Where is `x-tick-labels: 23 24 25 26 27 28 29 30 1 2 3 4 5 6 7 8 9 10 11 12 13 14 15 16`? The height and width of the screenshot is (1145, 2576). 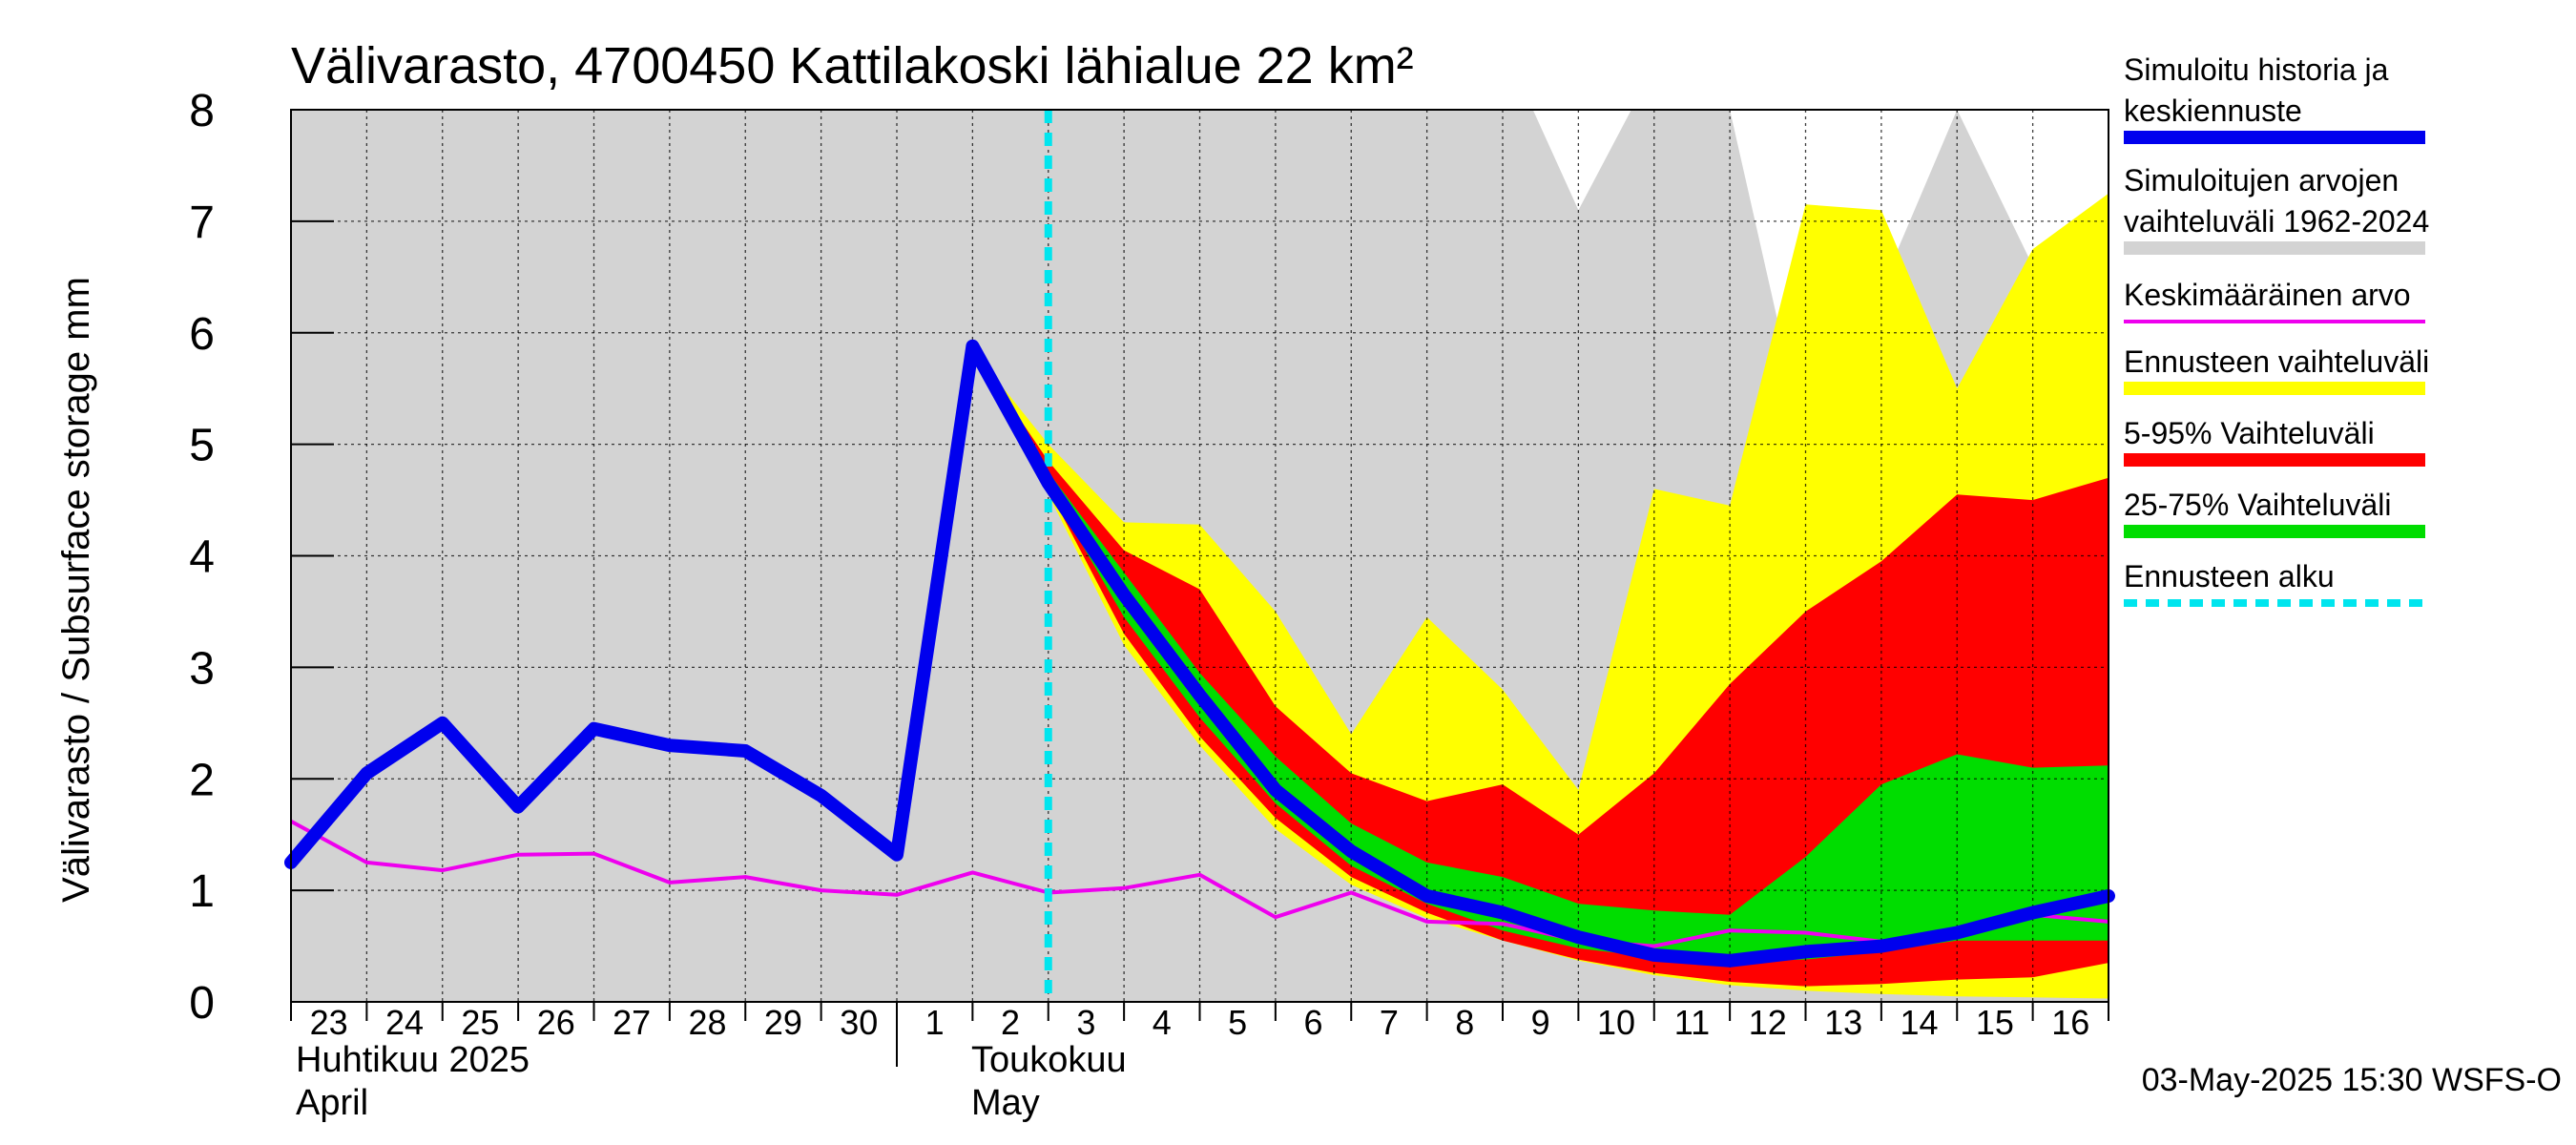
x-tick-labels: 23 24 25 26 27 28 29 30 1 2 3 4 5 6 7 8 9 10 11 12 13 14 15 16 is located at coordinates (1200, 1022).